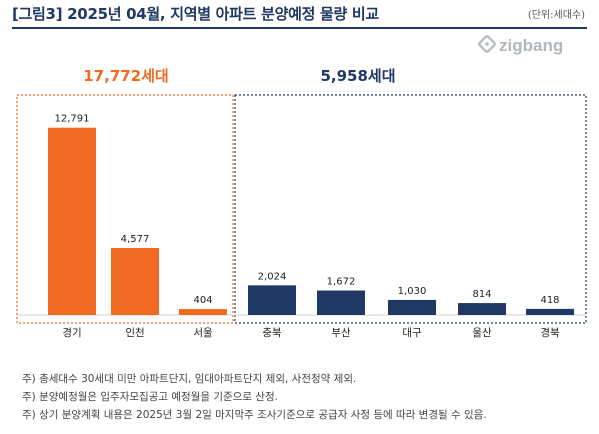 This screenshot has width=599, height=434. Describe the element at coordinates (272, 276) in the screenshot. I see `data-label-충북: 2,024` at that location.